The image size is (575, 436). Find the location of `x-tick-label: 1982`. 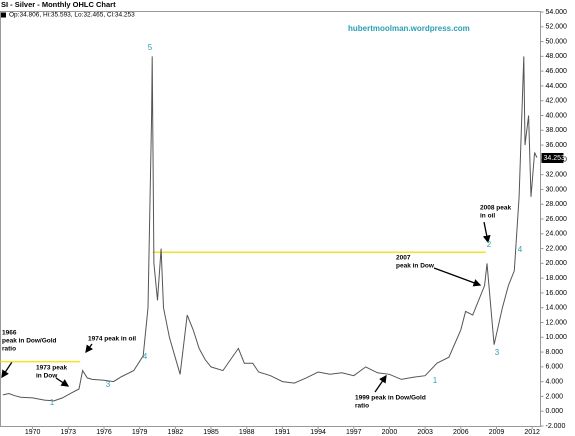

x-tick-label: 1982 is located at coordinates (176, 432).